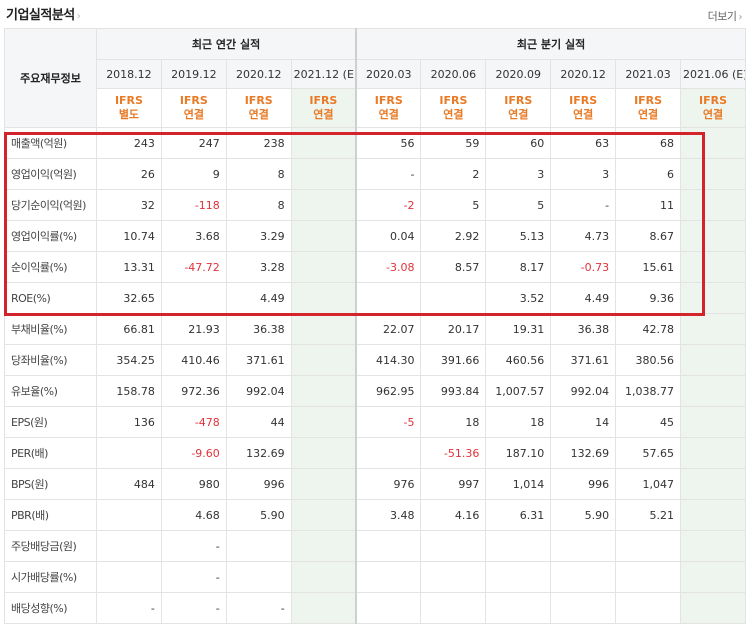  Describe the element at coordinates (50, 267) in the screenshot. I see `row-label: 순이익률(%)` at that location.